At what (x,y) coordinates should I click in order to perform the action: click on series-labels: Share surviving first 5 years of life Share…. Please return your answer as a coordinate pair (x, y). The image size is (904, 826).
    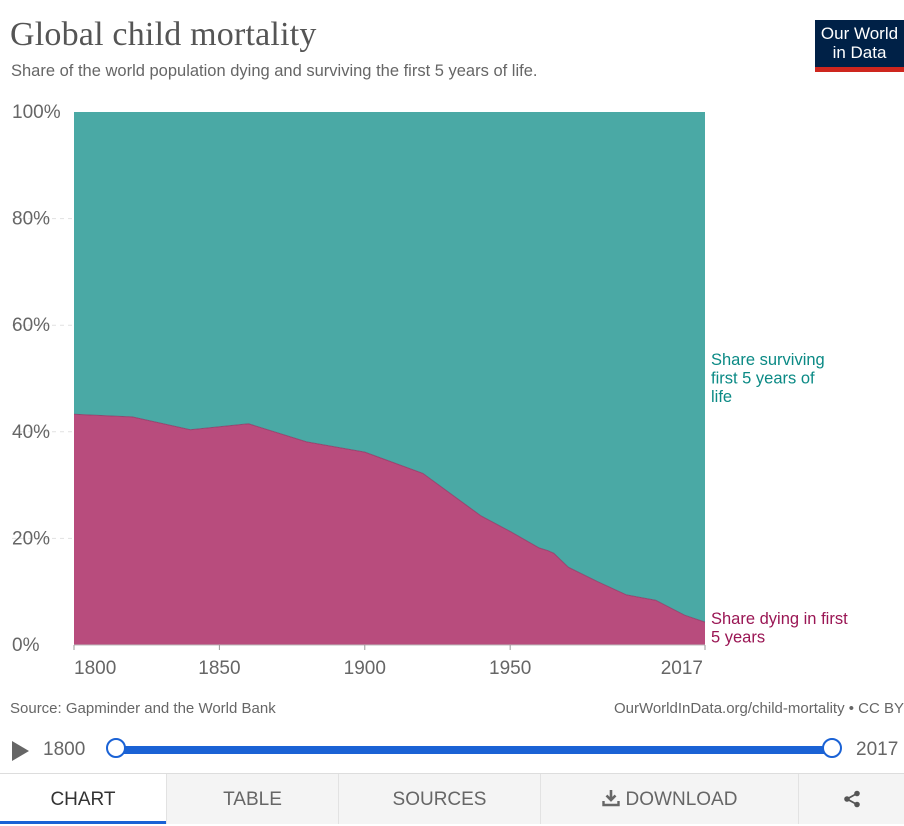
    Looking at the image, I should click on (779, 499).